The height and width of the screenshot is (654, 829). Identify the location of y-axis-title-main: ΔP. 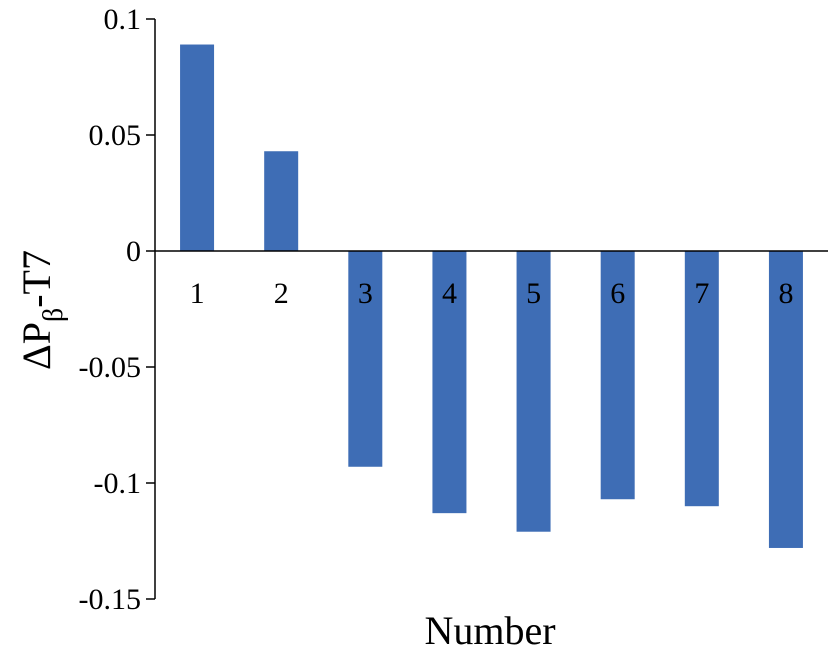
(36, 346).